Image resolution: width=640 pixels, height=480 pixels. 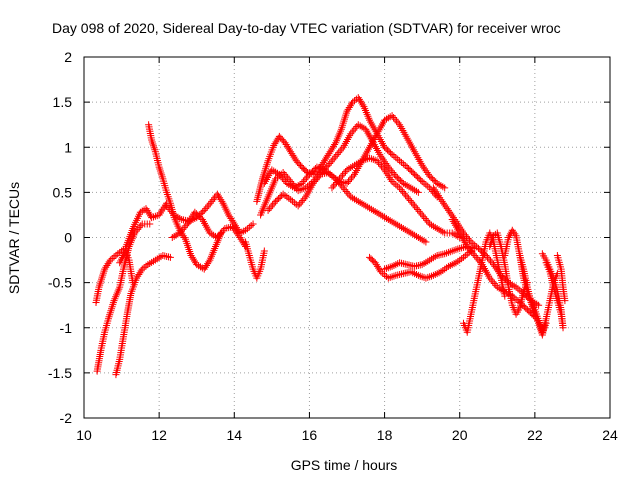 I want to click on y-tick-label: 1.5, so click(x=63, y=102).